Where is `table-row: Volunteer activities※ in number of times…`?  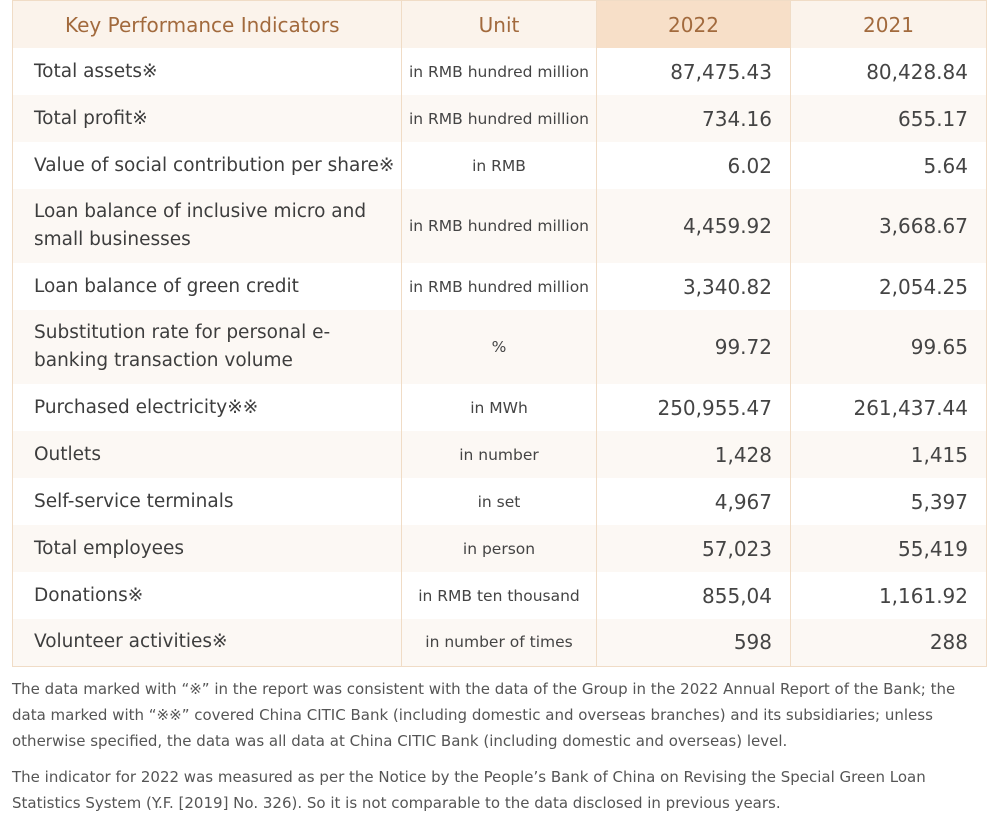 table-row: Volunteer activities※ in number of times… is located at coordinates (499, 642).